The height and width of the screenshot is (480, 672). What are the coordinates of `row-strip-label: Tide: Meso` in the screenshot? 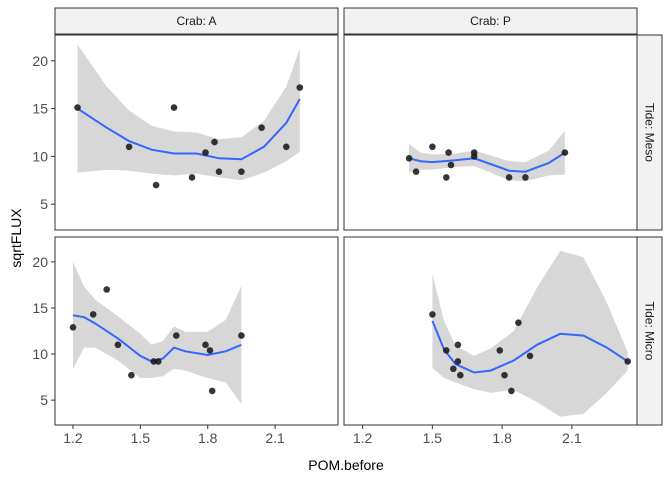 It's located at (650, 132).